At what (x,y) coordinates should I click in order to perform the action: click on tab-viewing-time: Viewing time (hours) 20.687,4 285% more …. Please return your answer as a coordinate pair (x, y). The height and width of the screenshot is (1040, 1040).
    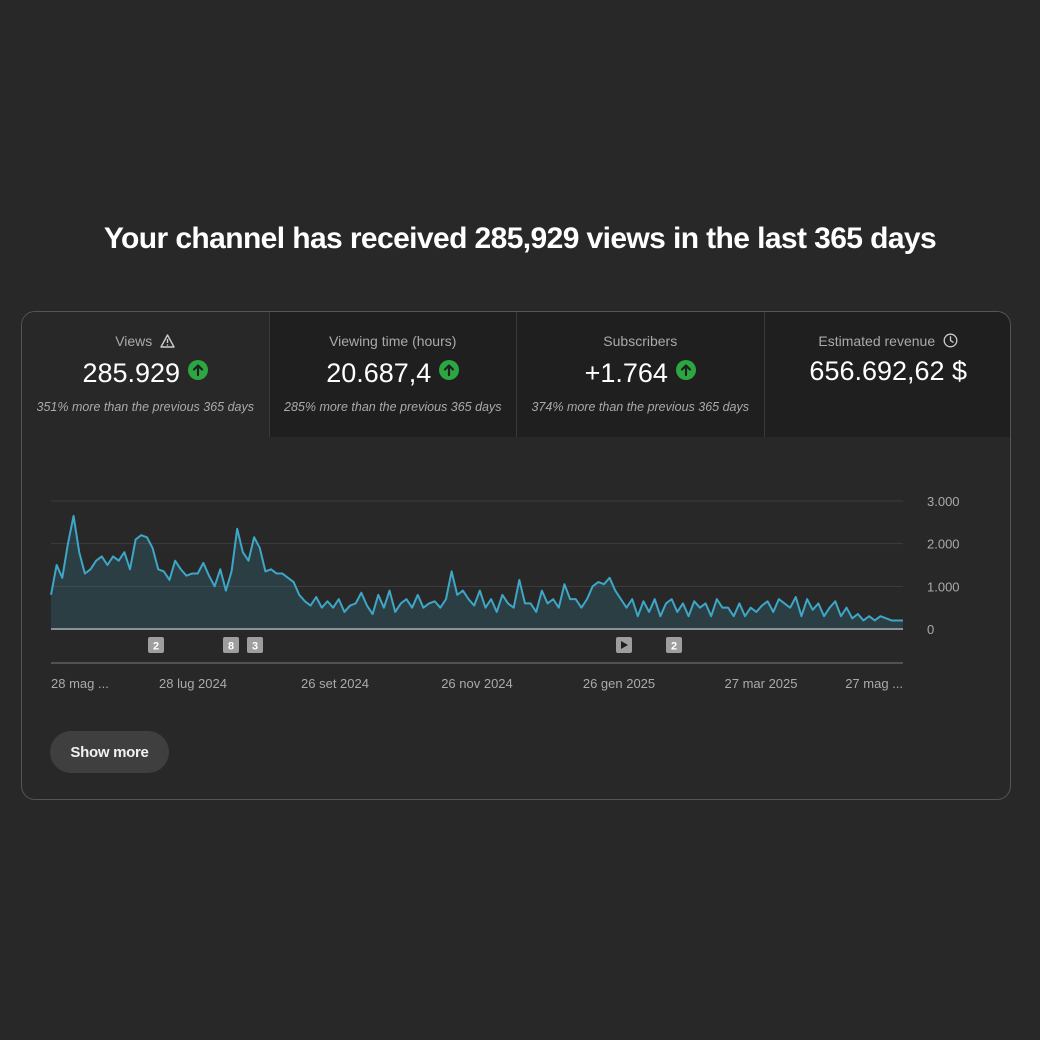
    Looking at the image, I should click on (393, 374).